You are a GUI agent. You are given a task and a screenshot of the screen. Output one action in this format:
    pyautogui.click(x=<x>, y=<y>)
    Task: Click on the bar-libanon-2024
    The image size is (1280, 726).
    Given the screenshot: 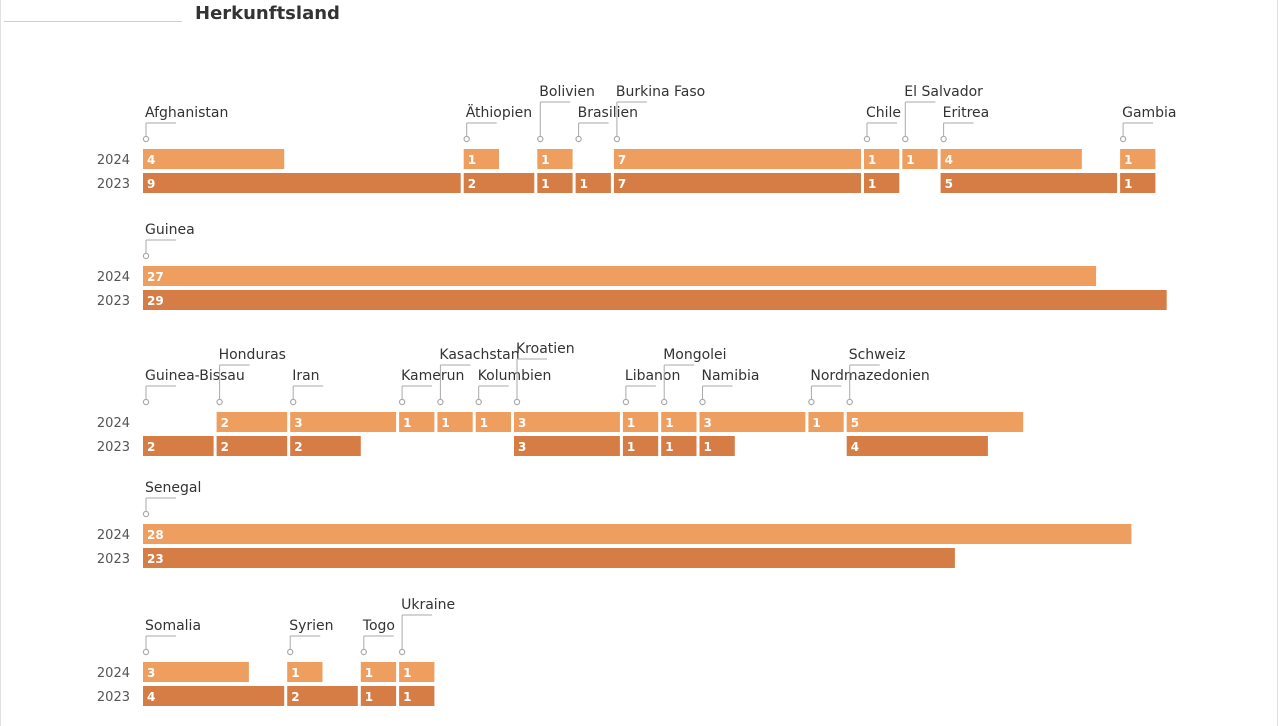 What is the action you would take?
    pyautogui.click(x=640, y=422)
    